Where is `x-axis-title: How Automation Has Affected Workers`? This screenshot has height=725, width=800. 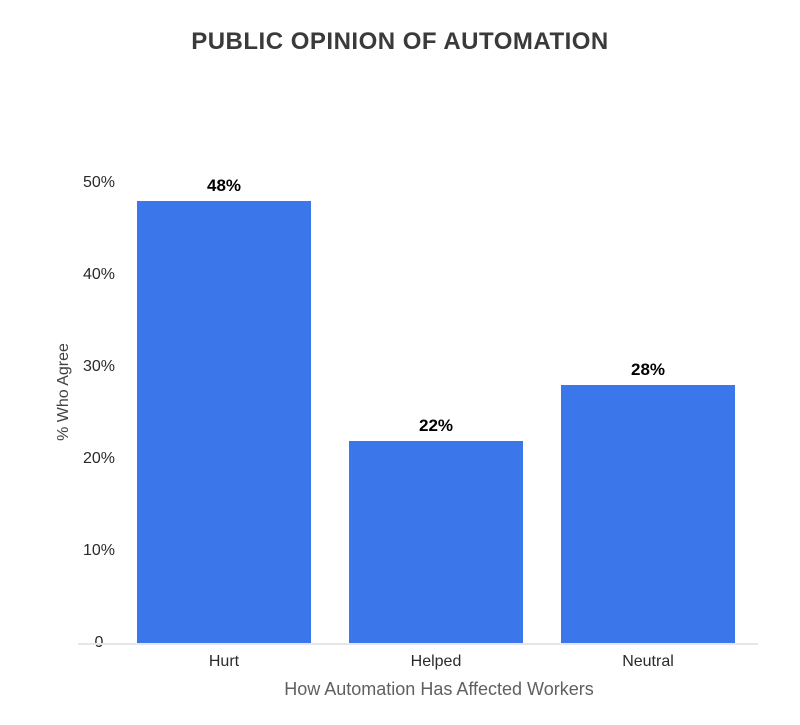
x-axis-title: How Automation Has Affected Workers is located at coordinates (439, 689).